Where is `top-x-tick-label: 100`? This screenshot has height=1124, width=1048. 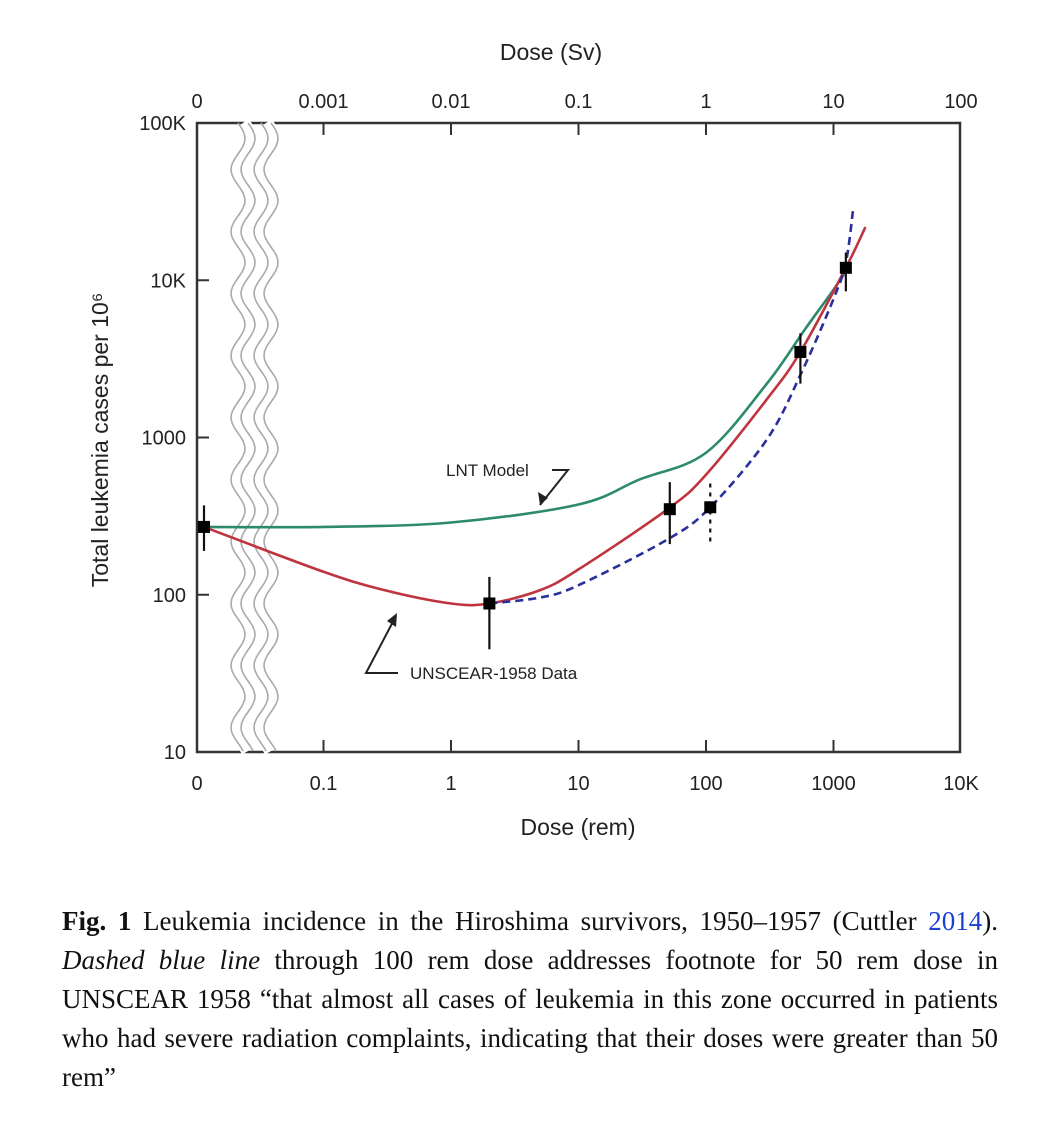
top-x-tick-label: 100 is located at coordinates (960, 102).